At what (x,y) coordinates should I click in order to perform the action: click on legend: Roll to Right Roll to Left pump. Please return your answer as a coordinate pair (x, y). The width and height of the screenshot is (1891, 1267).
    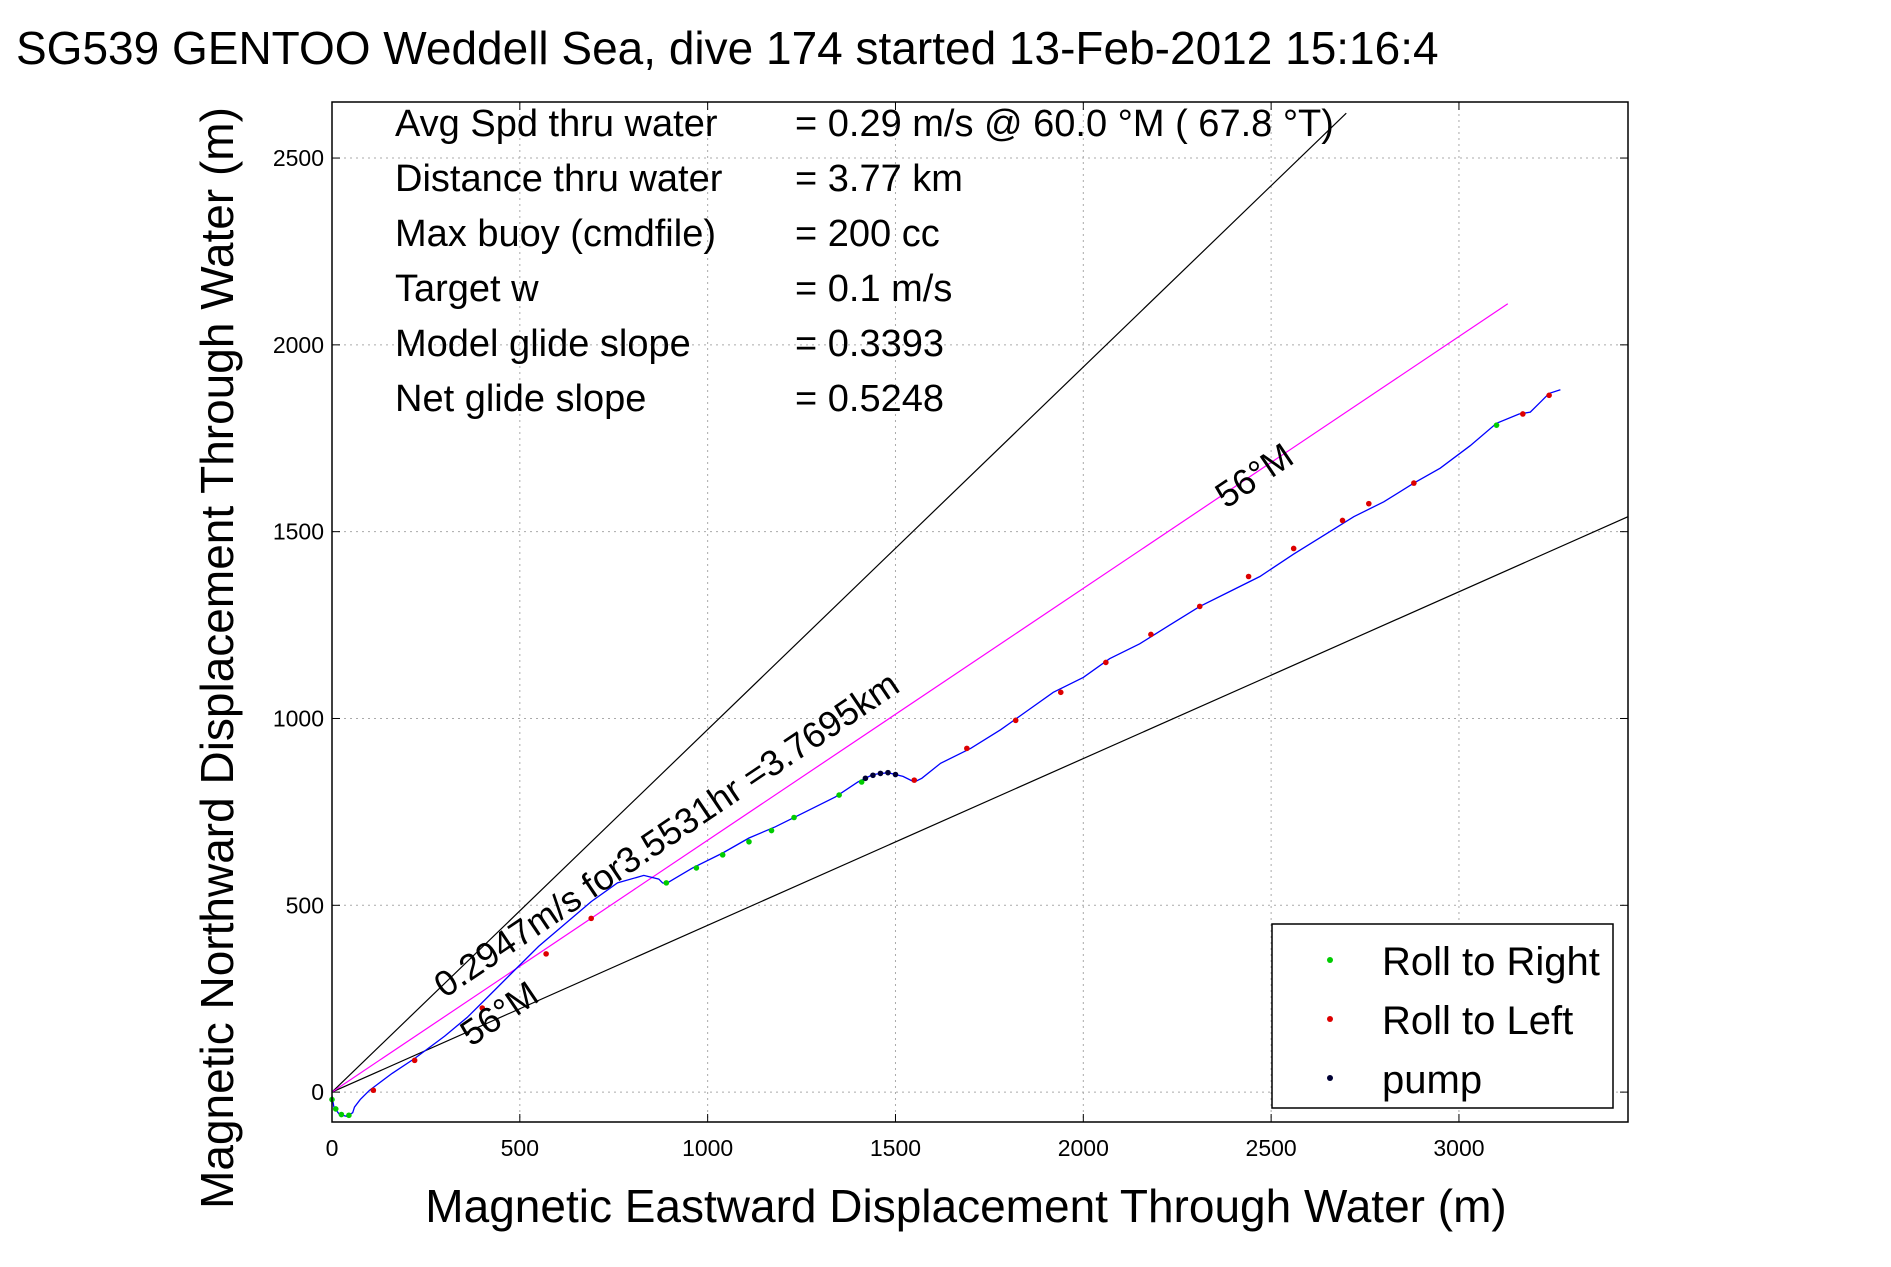
    Looking at the image, I should click on (1442, 1016).